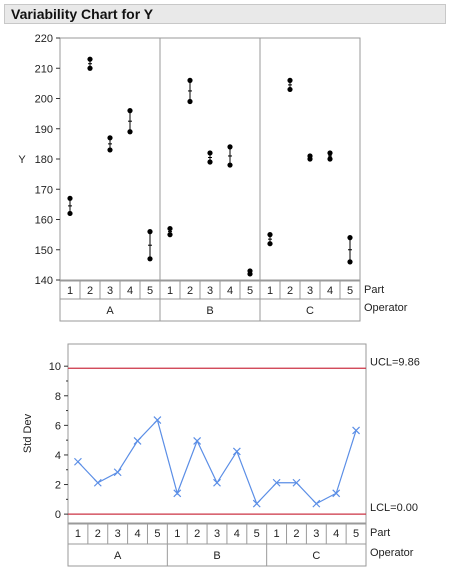 The image size is (451, 582). What do you see at coordinates (216, 556) in the screenshot?
I see `bottom-operator-label: B` at bounding box center [216, 556].